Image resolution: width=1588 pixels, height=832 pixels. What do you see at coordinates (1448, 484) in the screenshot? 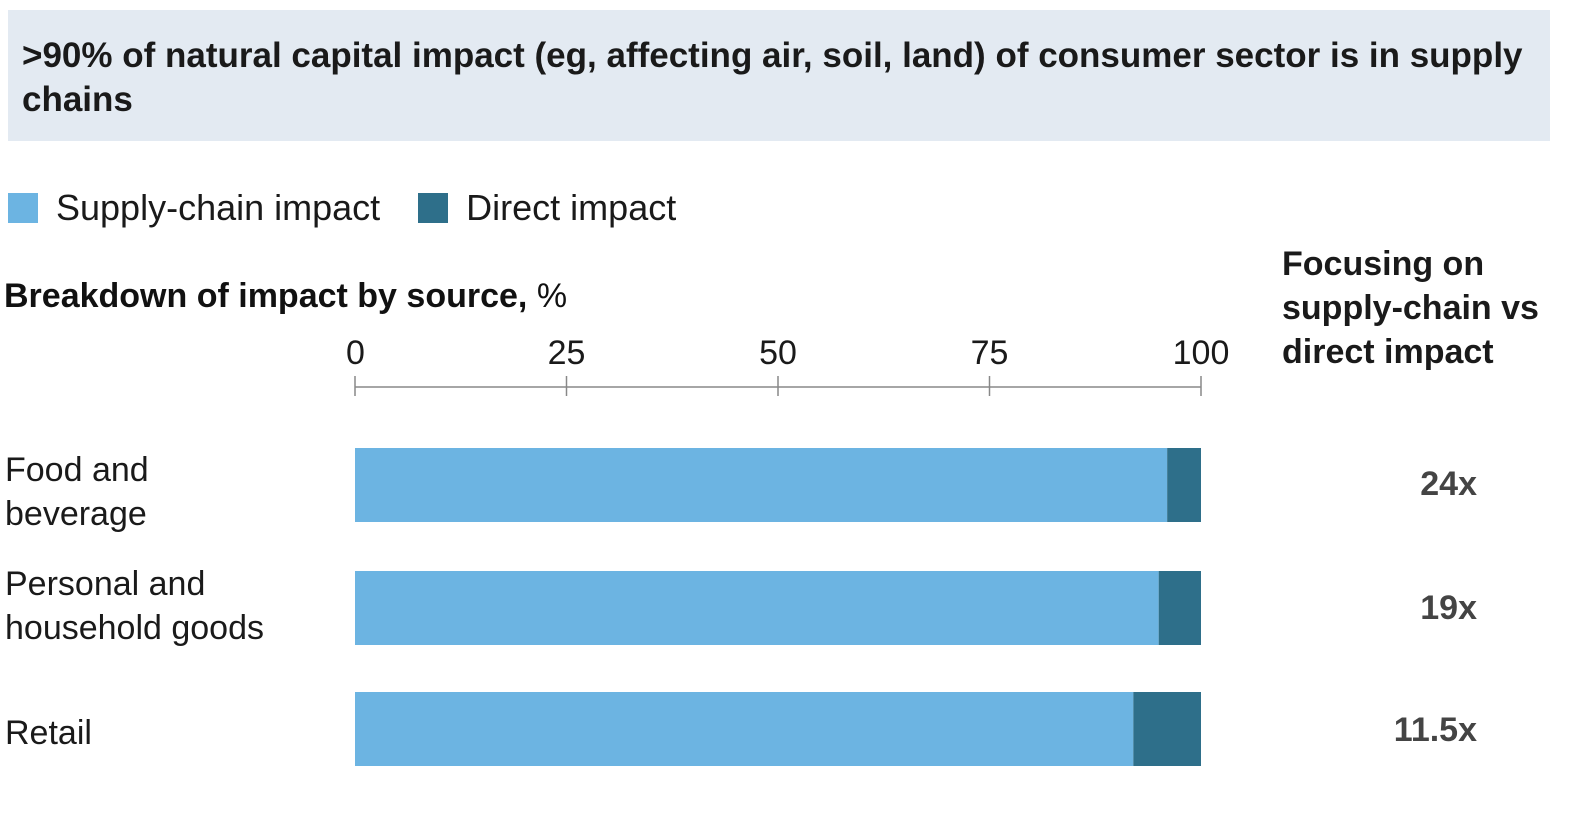
I see `ratio-food-beverage: 24x` at bounding box center [1448, 484].